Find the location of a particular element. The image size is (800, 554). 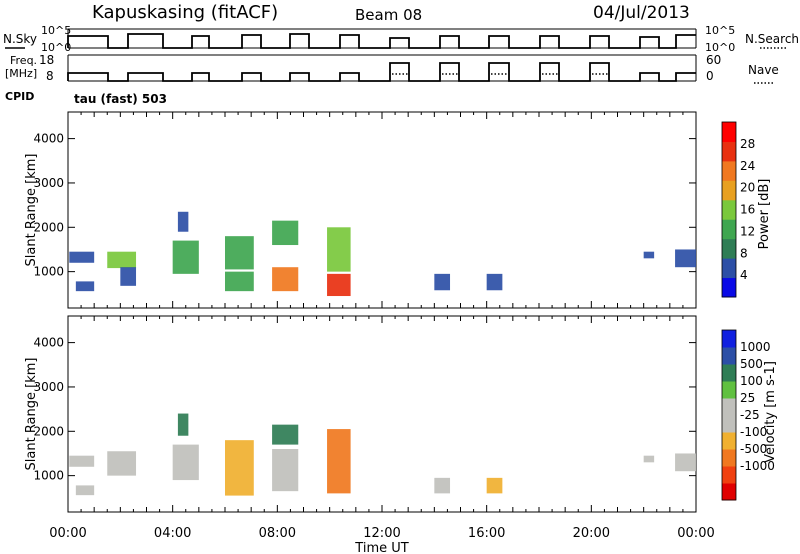

power-colorbar-tick: 8 is located at coordinates (744, 253).